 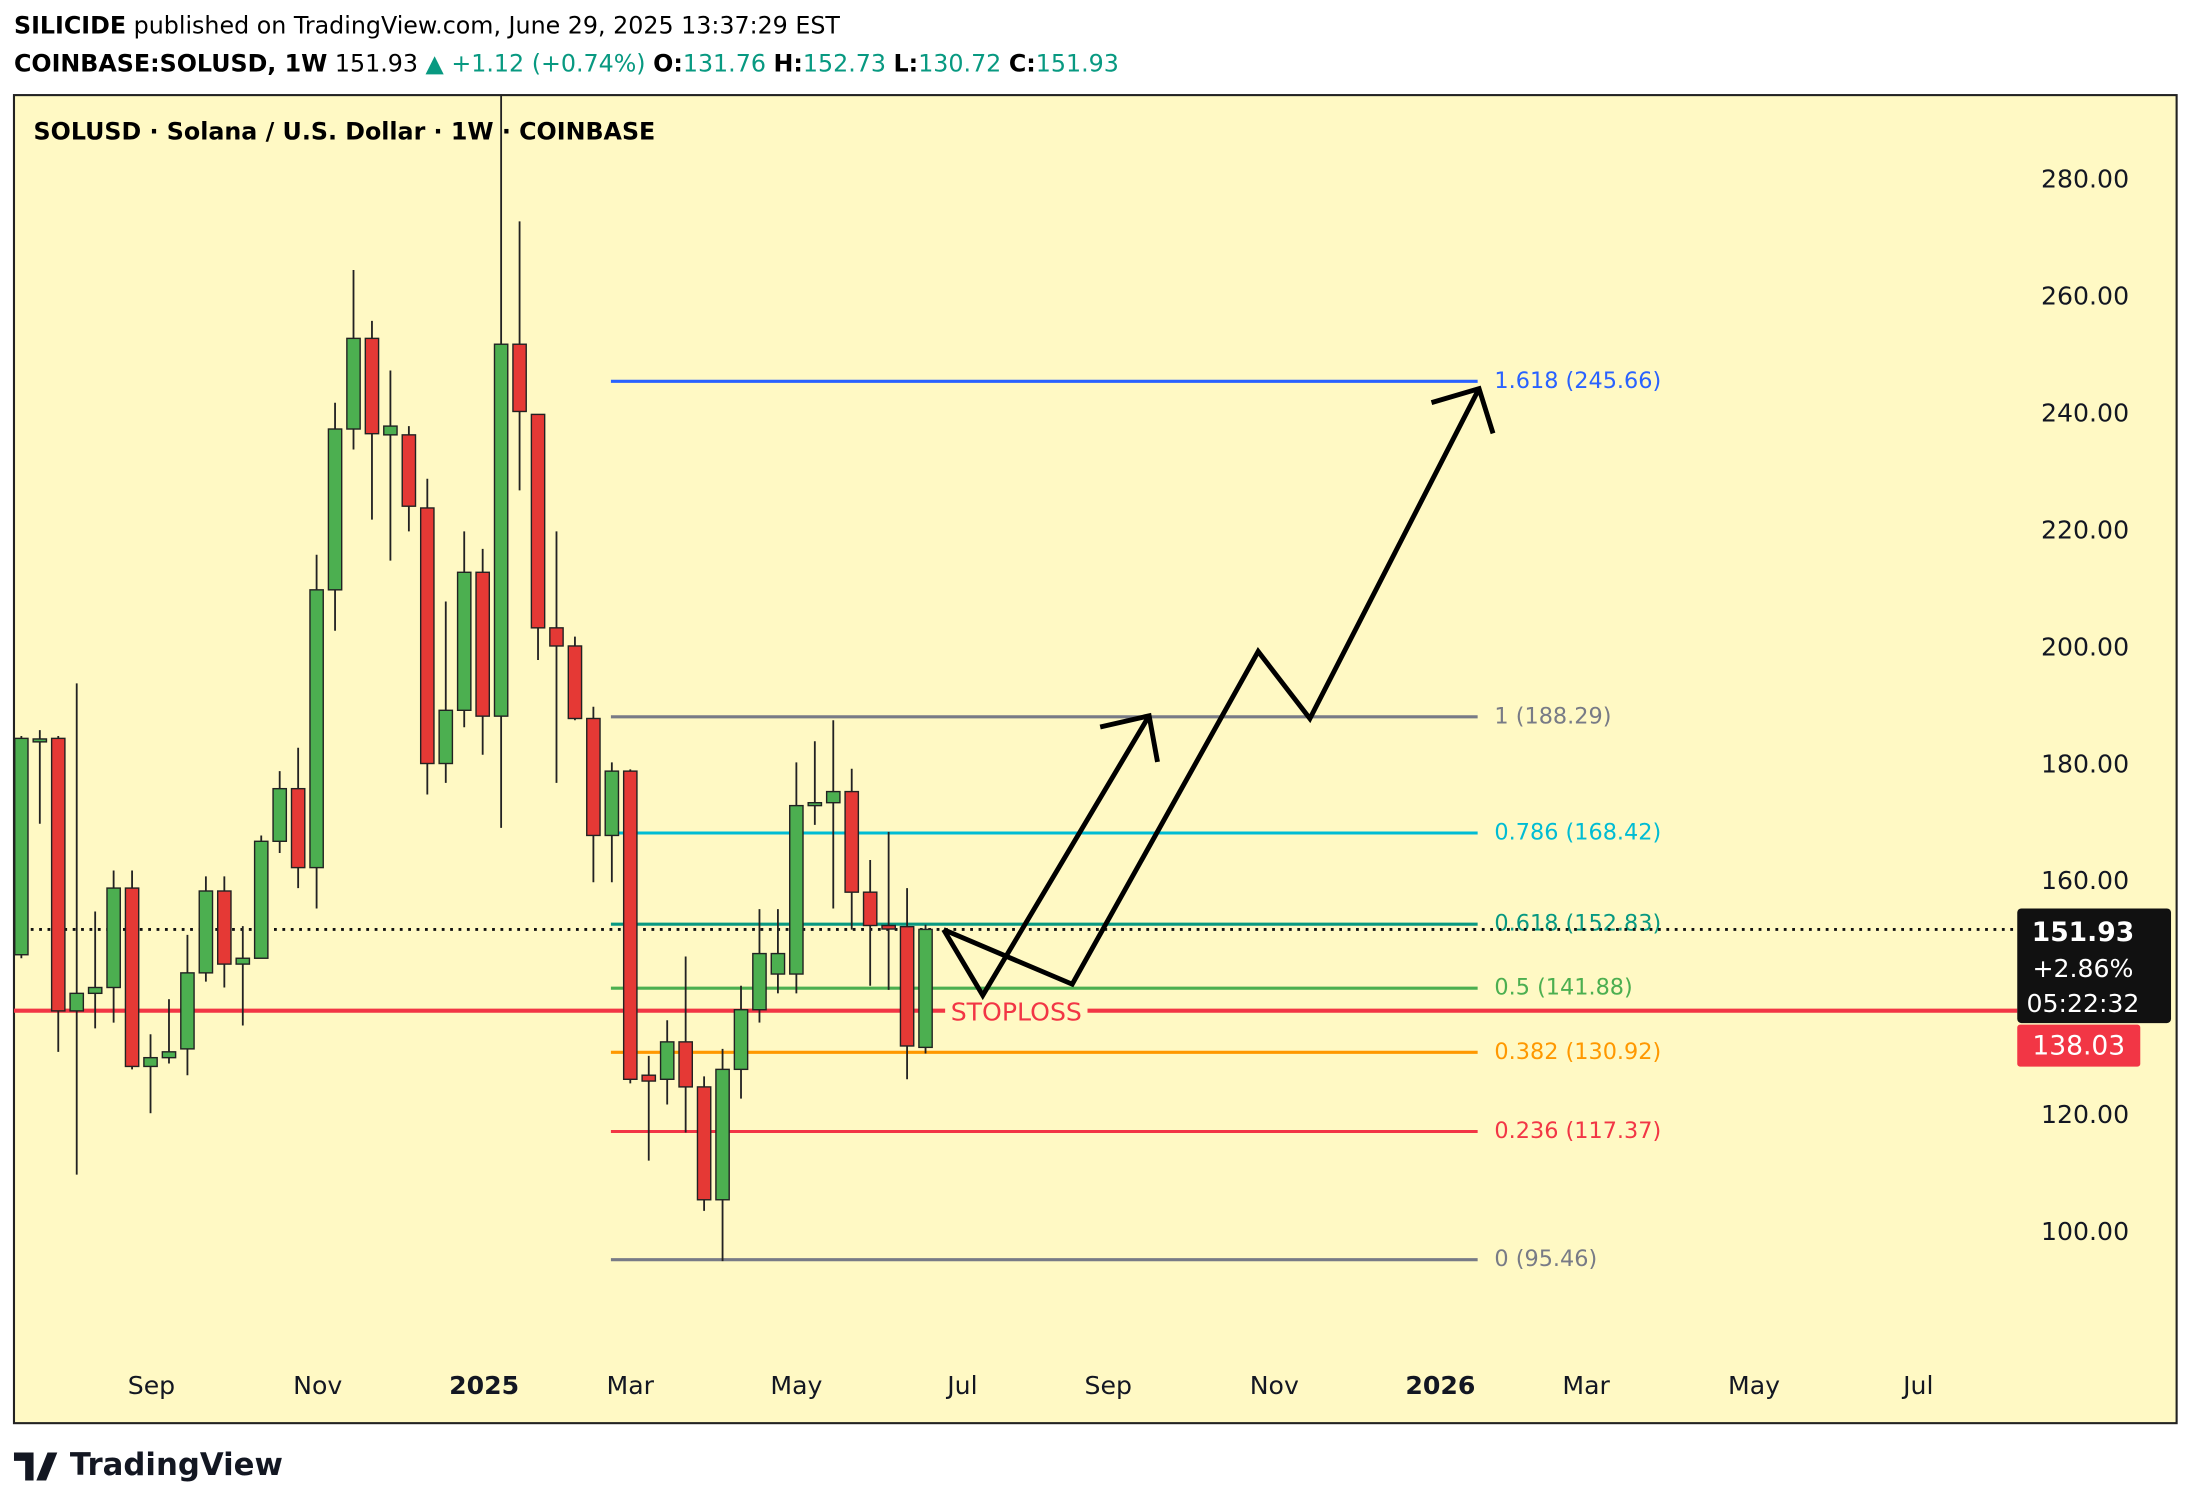 I want to click on h-value: 152.73, so click(x=844, y=63).